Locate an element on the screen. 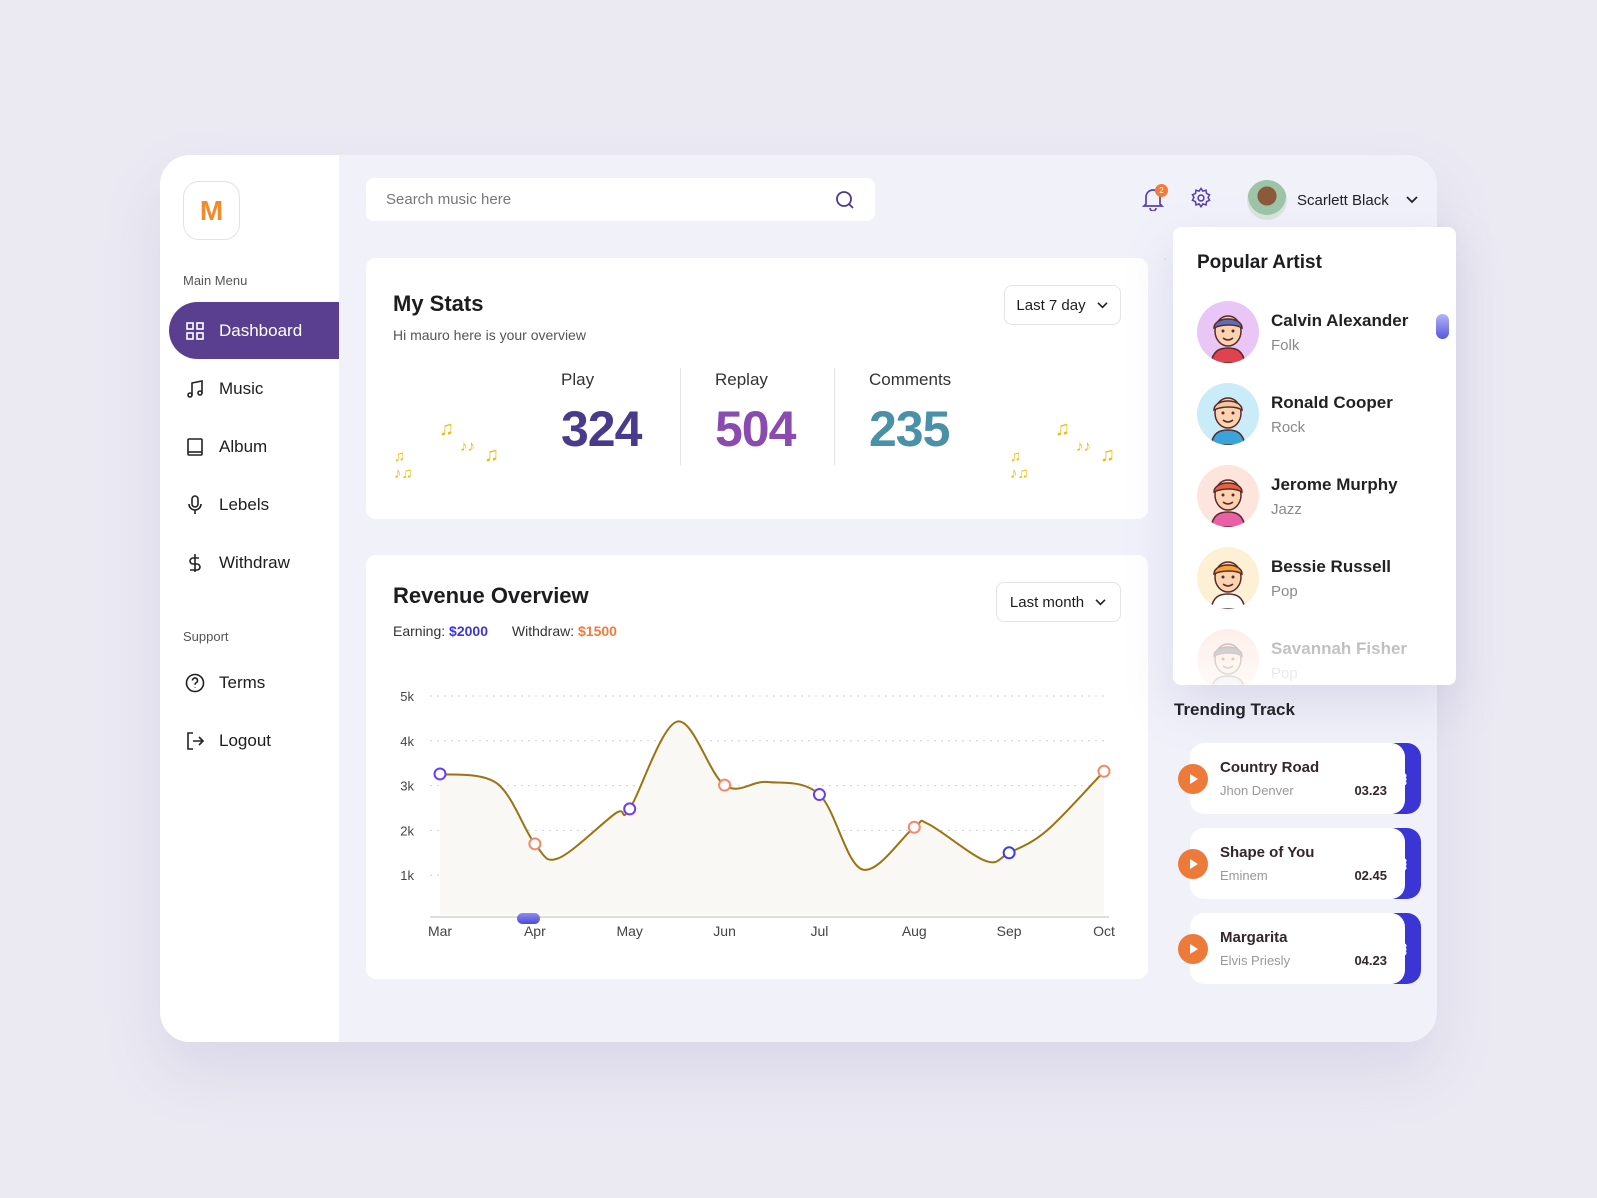 Image resolution: width=1597 pixels, height=1198 pixels. artist-genre: Jazz is located at coordinates (1286, 509).